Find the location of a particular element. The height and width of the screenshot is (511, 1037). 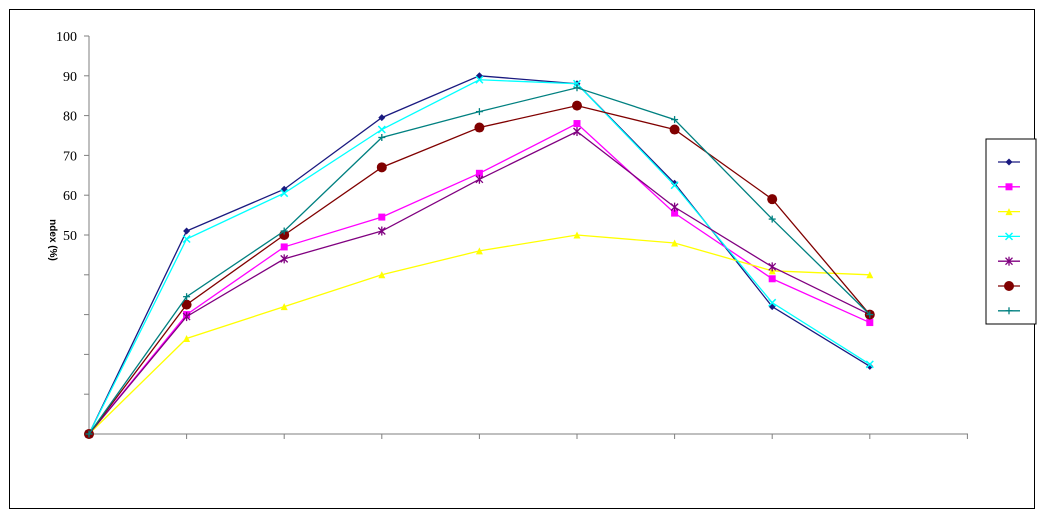

legend-box is located at coordinates (1011, 231).